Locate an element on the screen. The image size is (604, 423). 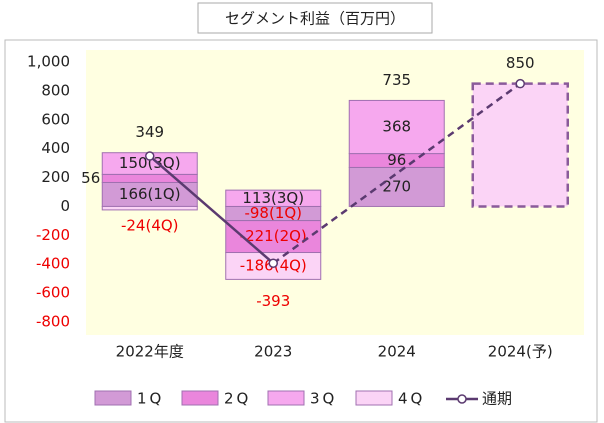
legend-label: 3Q is located at coordinates (323, 399).